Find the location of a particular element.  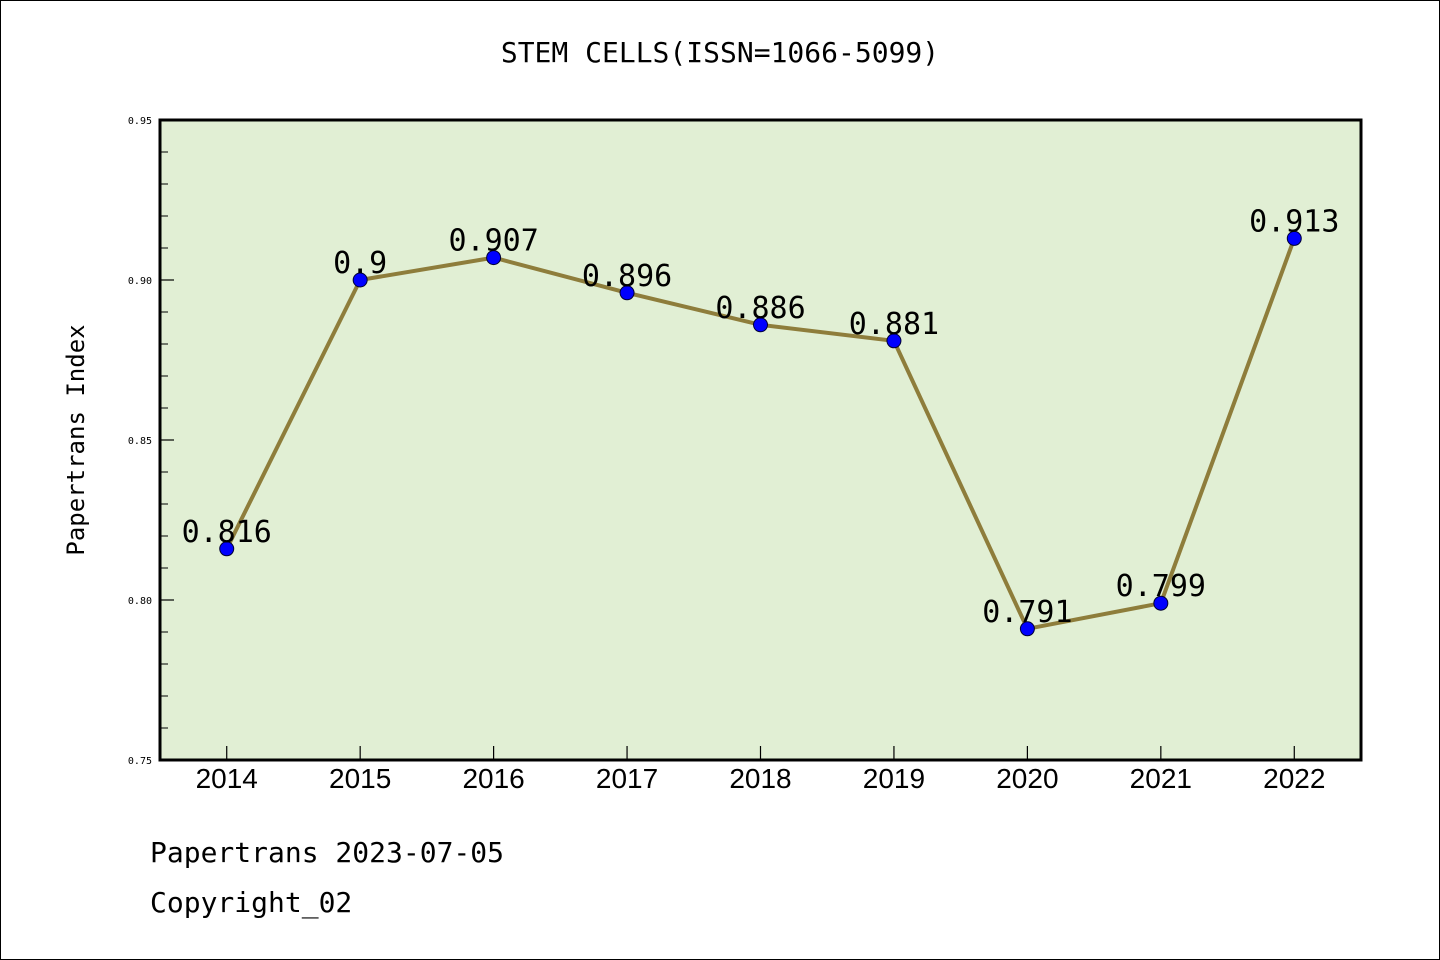

x-tick-label: 2018 is located at coordinates (760, 778).